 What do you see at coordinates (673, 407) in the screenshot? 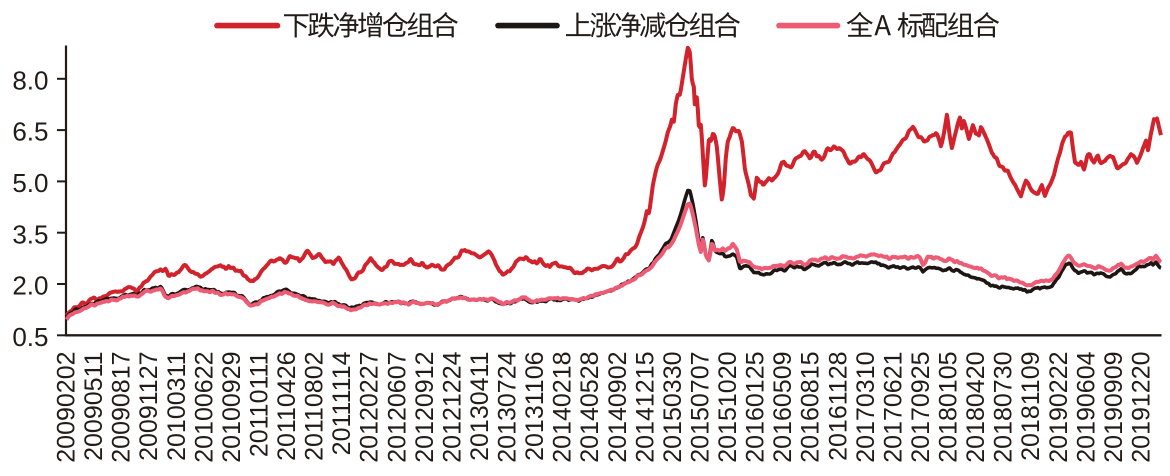
I see `svg-text: 20150330` at bounding box center [673, 407].